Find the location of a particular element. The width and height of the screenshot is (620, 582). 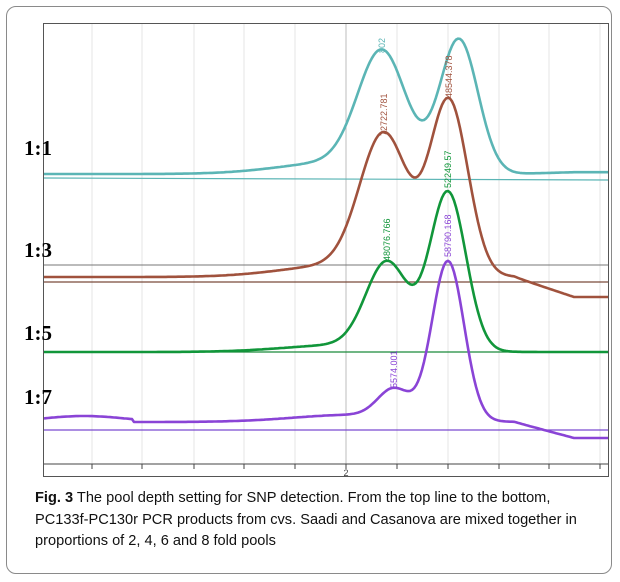

pool-label-1-7: 1:7 is located at coordinates (38, 397).